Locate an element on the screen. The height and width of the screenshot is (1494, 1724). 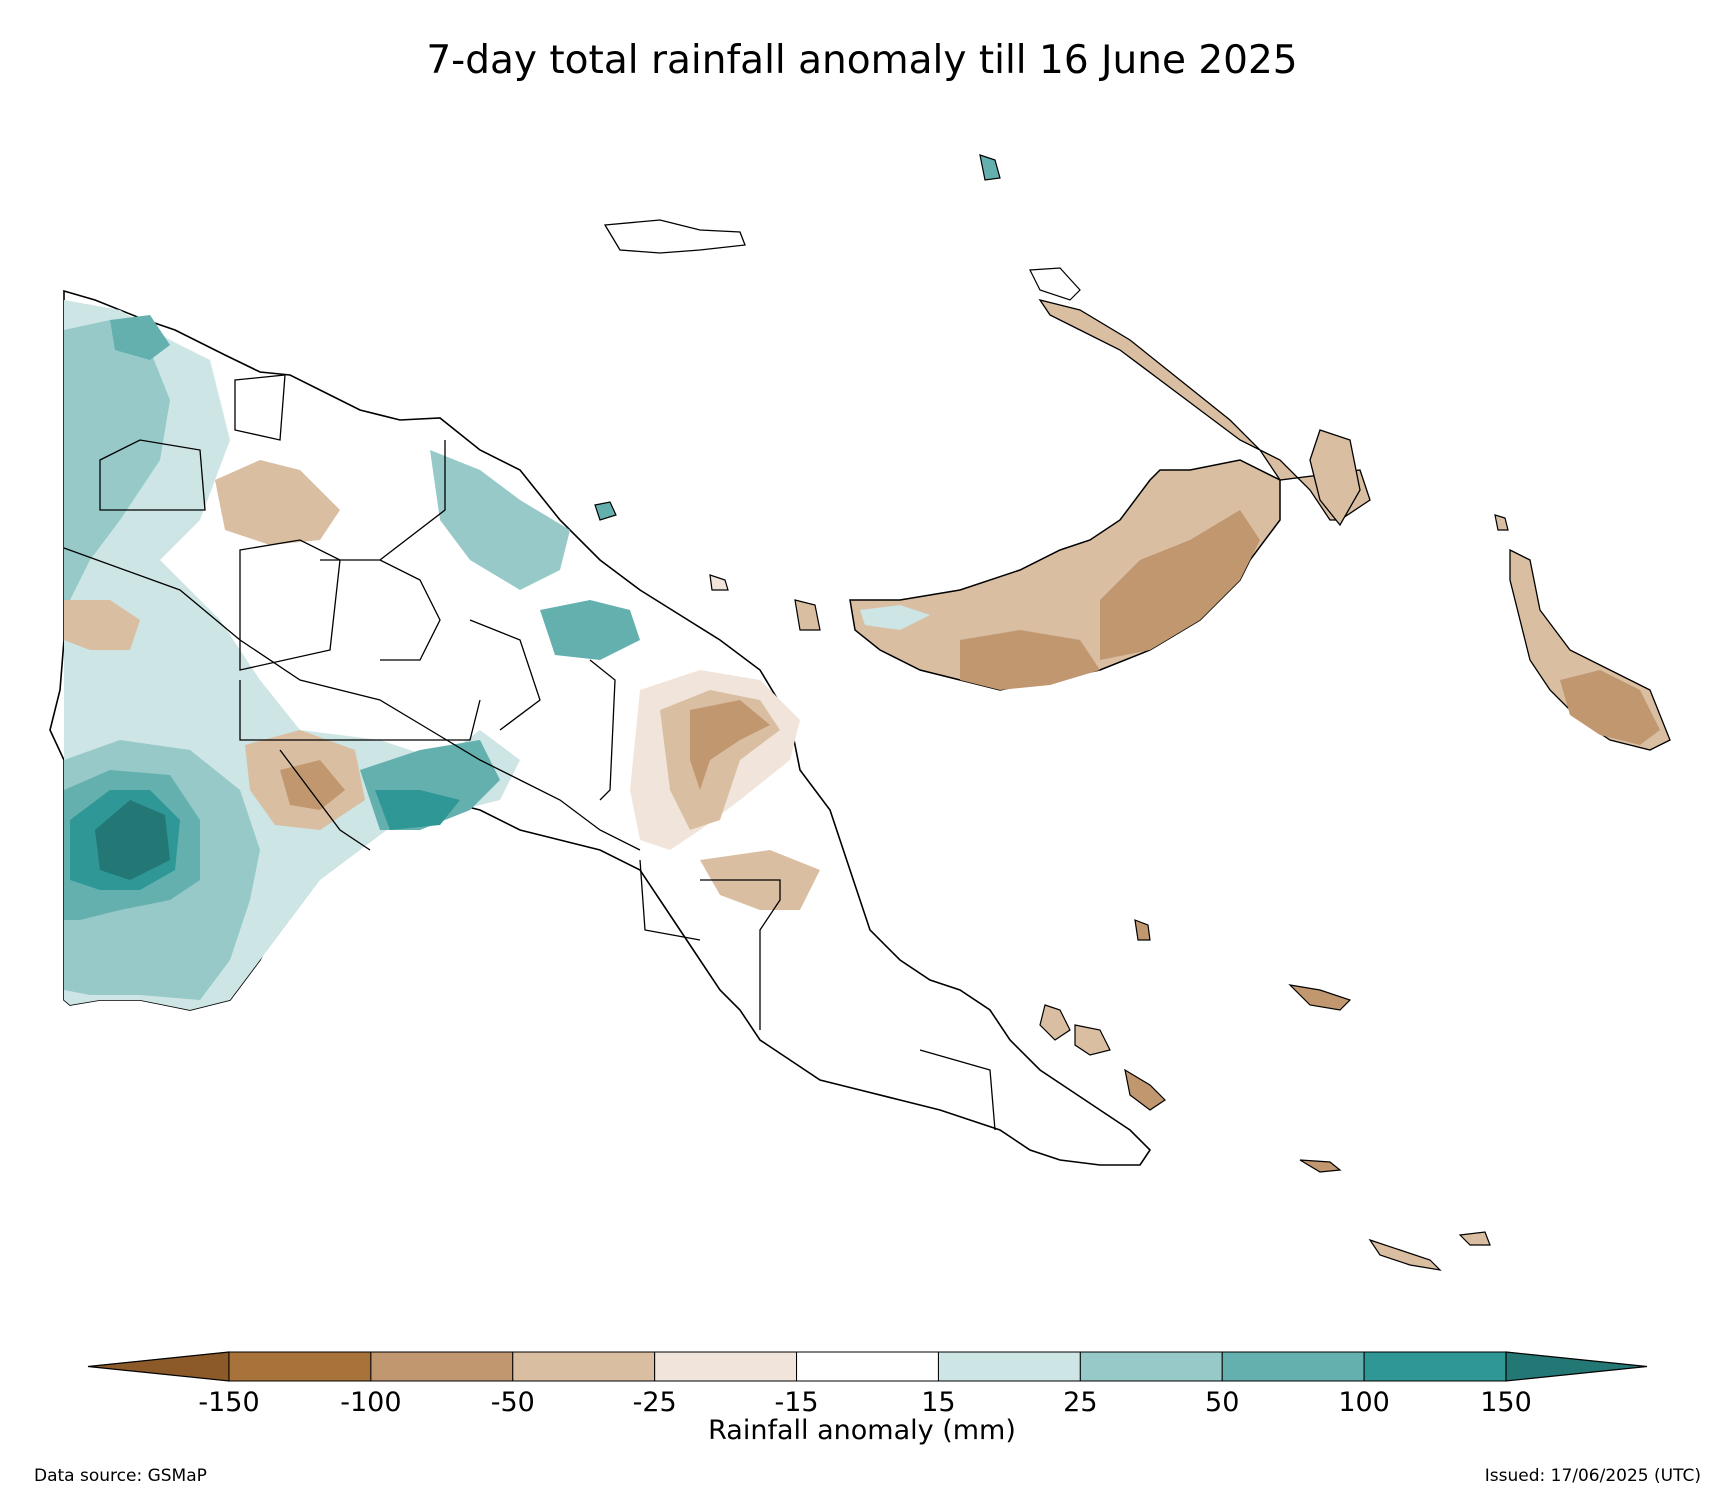
colorbar-tick-label: -150 is located at coordinates (228, 1402).